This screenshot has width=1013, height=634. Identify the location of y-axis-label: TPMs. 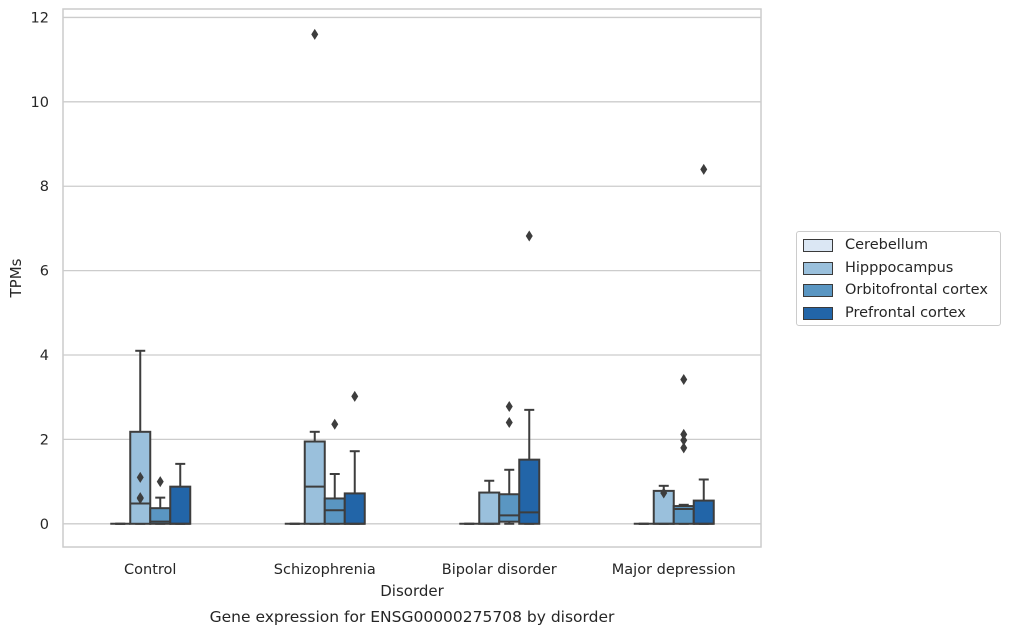
(16, 278).